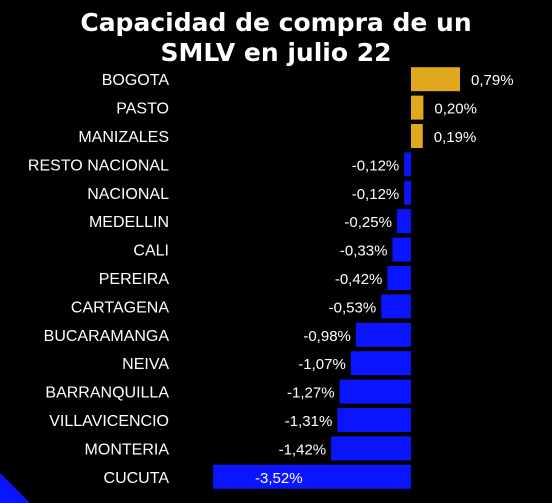 This screenshot has height=503, width=552. Describe the element at coordinates (279, 478) in the screenshot. I see `value-label: -3,52%` at that location.